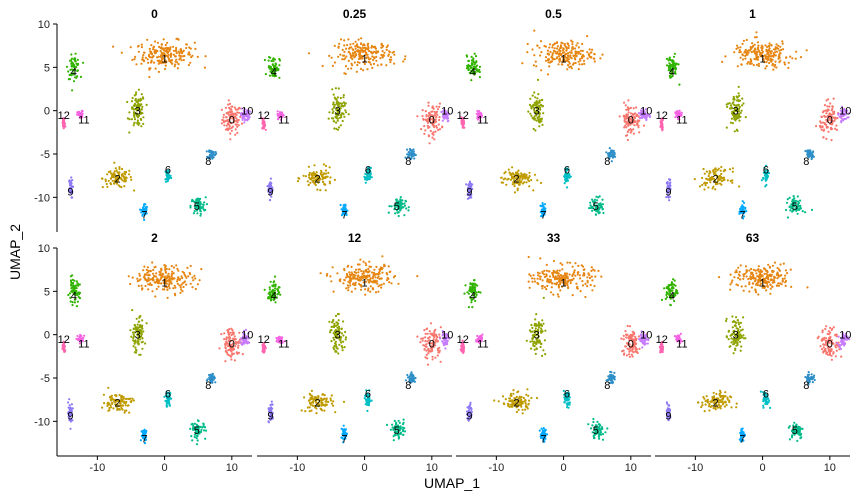 This screenshot has width=864, height=504. Describe the element at coordinates (168, 171) in the screenshot. I see `cluster-label: 6` at that location.